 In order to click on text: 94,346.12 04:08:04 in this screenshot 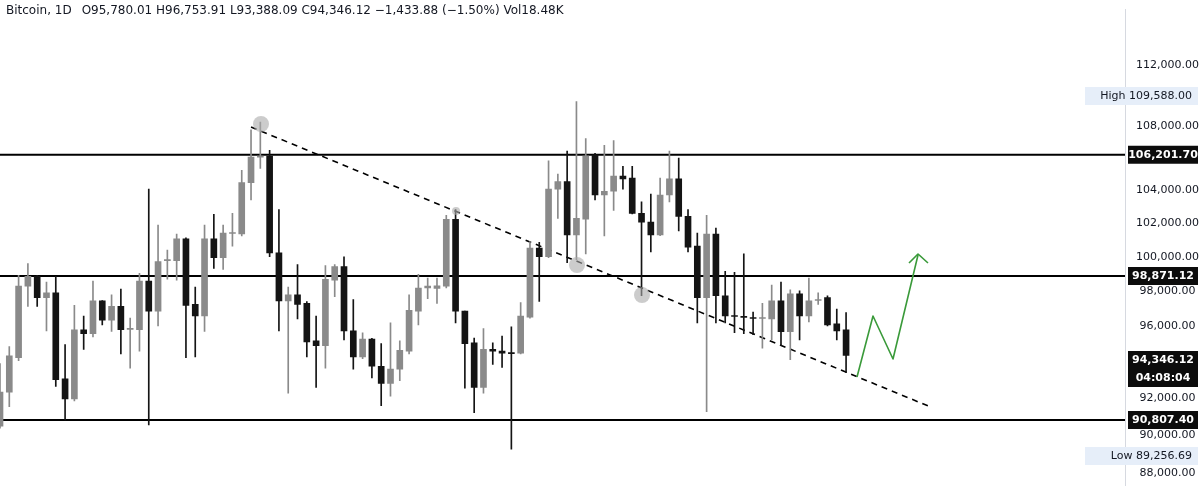, I will do `click(1163, 368)`.